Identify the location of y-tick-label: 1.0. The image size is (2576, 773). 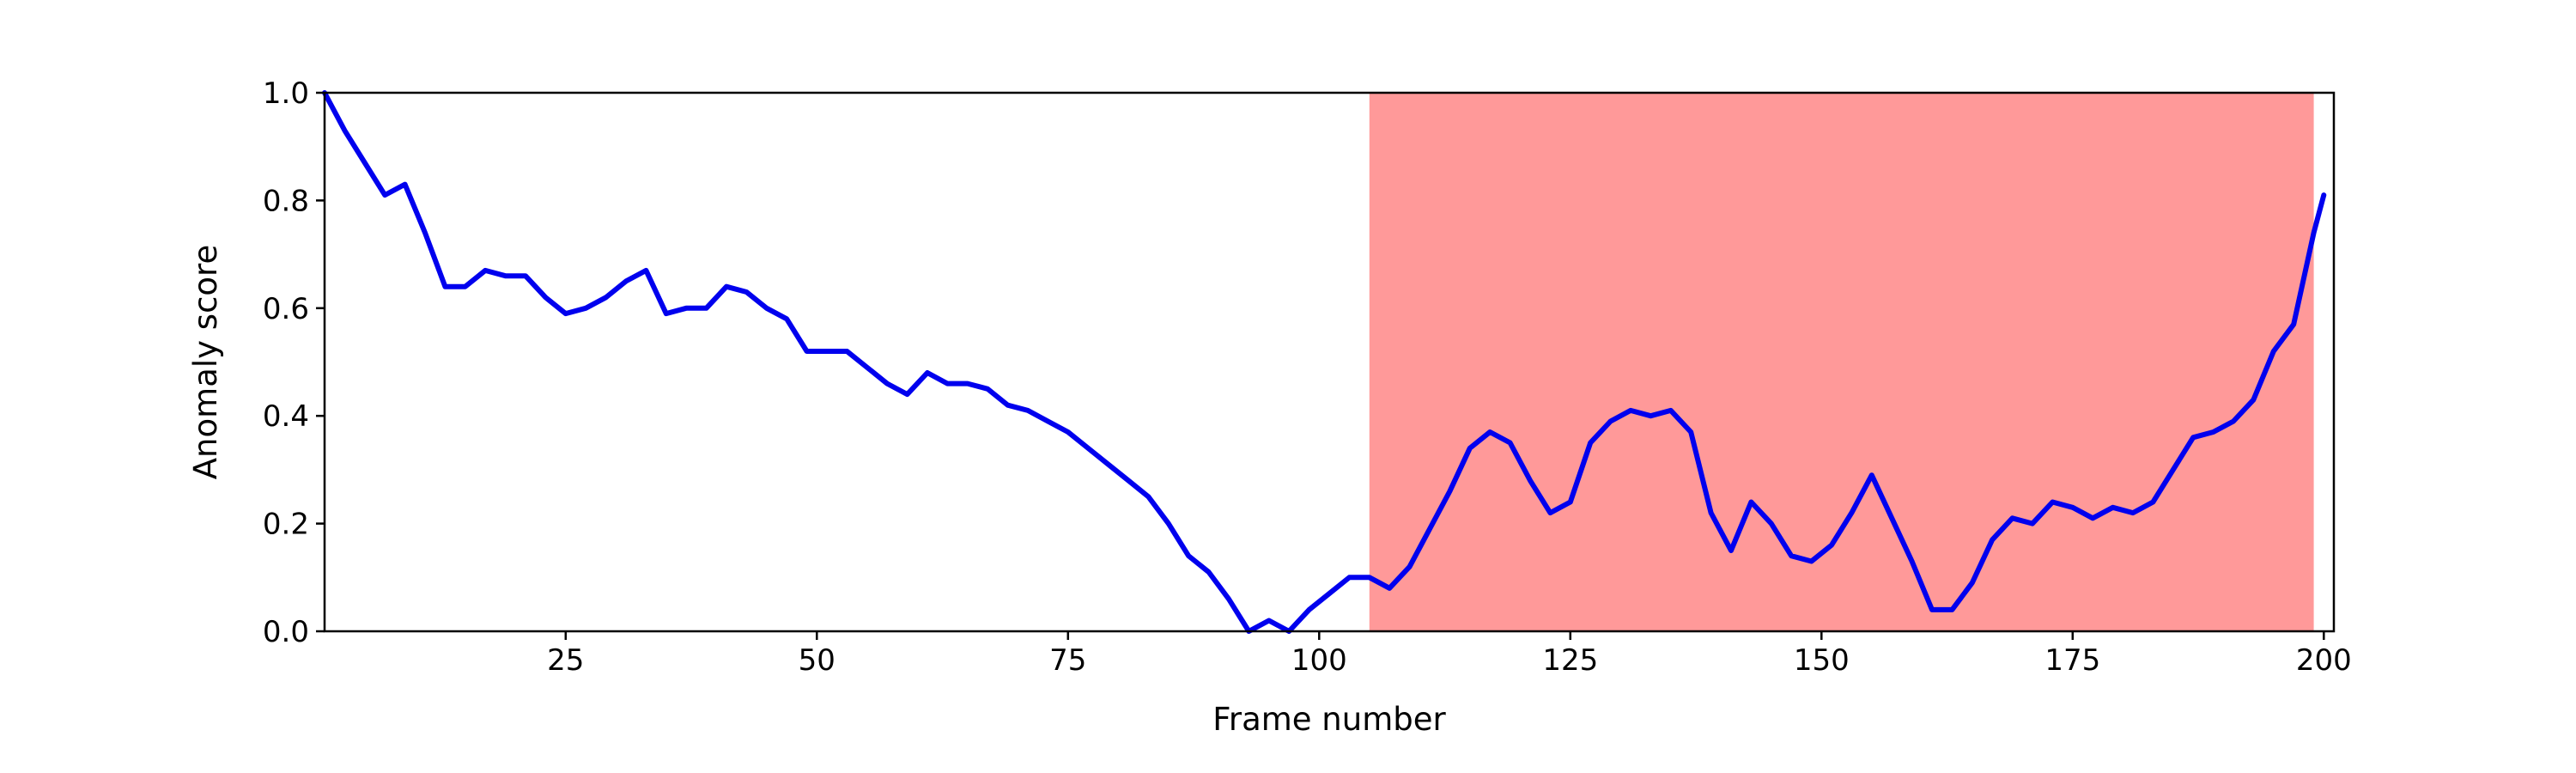
(286, 93).